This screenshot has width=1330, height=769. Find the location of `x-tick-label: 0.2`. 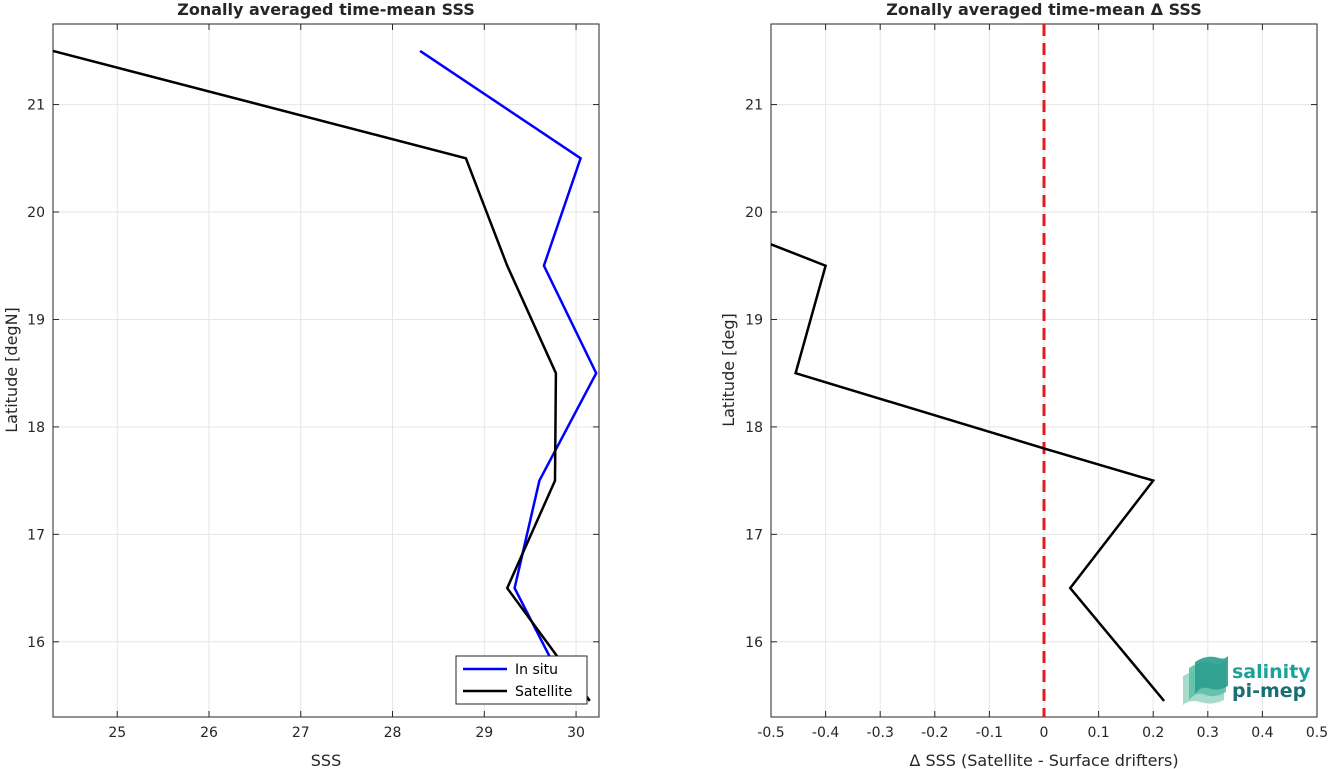

x-tick-label: 0.2 is located at coordinates (1153, 733).